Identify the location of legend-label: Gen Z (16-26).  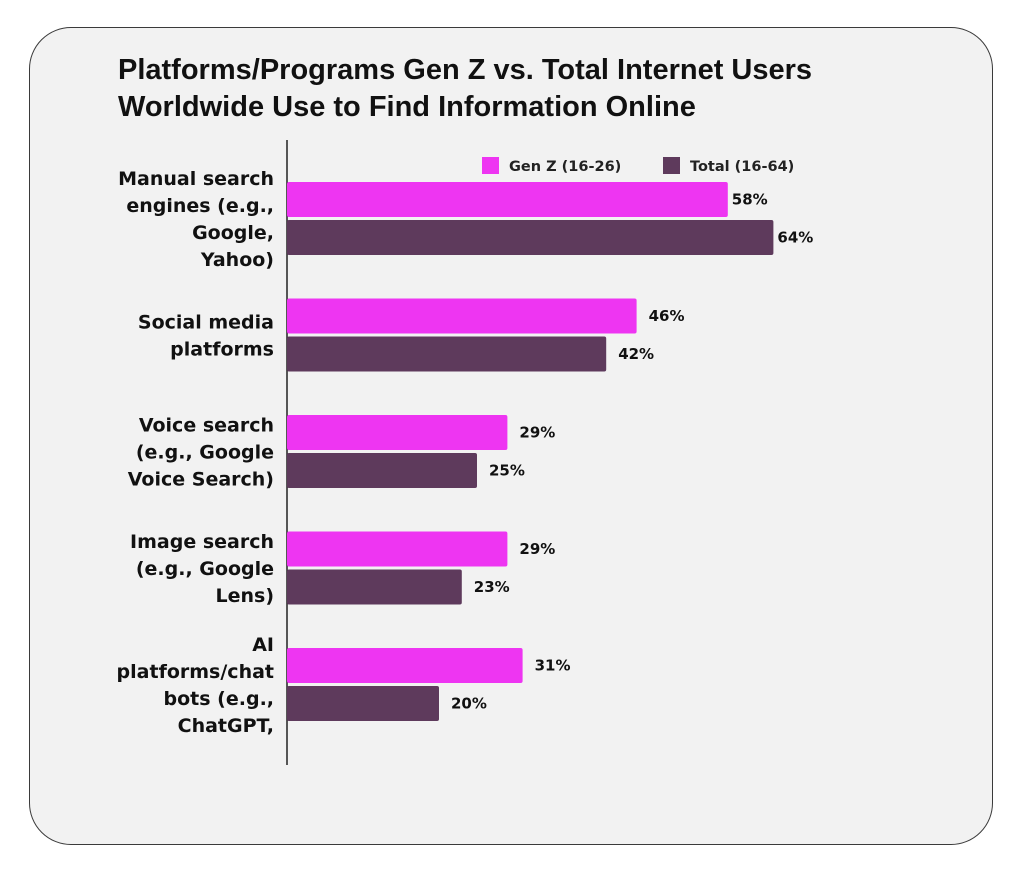
(565, 167).